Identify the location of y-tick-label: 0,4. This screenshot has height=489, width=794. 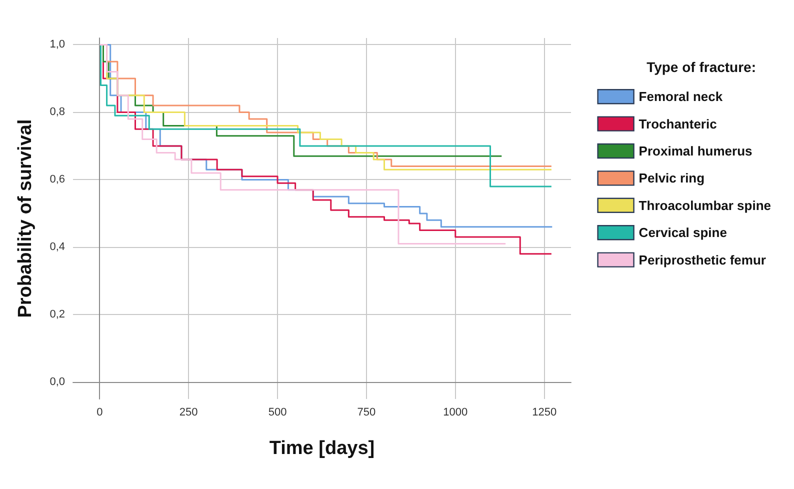
(57, 247).